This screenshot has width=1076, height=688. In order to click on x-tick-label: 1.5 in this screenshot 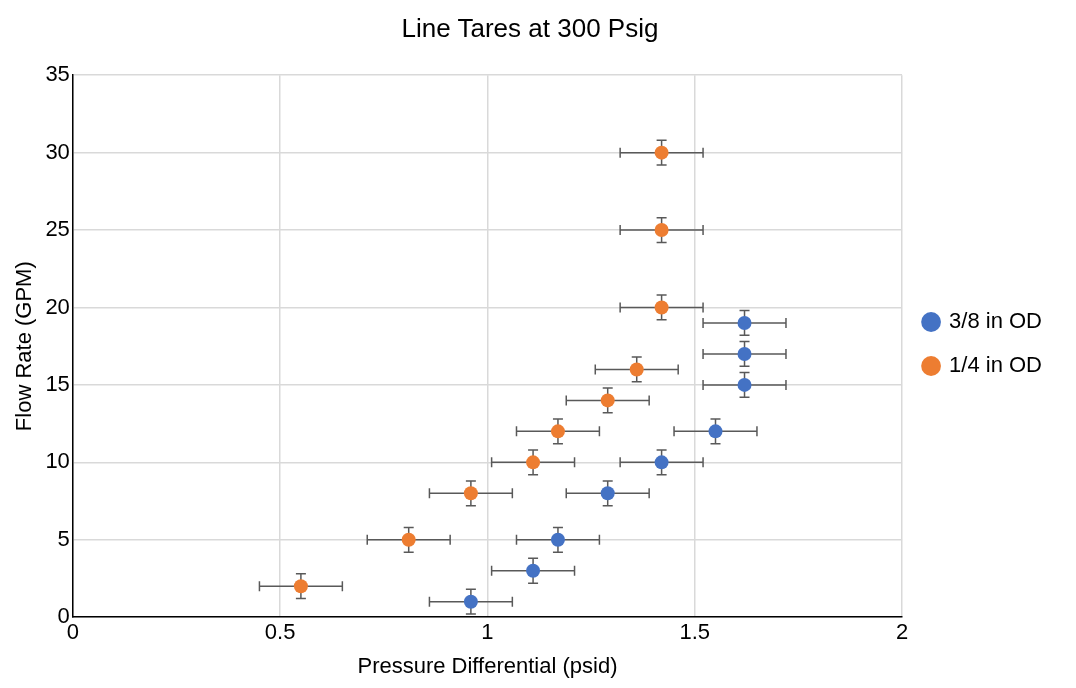, I will do `click(695, 632)`.